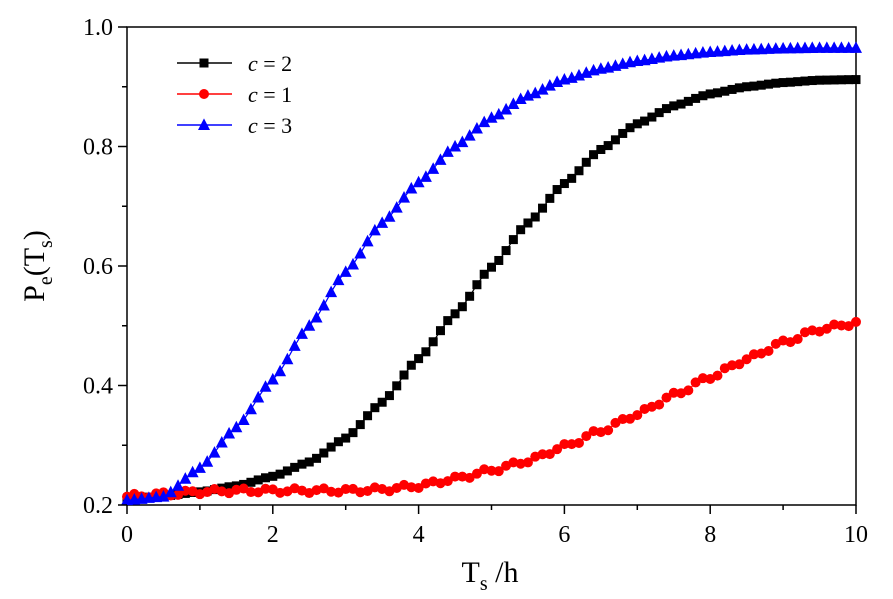  What do you see at coordinates (204, 94) in the screenshot?
I see `legend-marker` at bounding box center [204, 94].